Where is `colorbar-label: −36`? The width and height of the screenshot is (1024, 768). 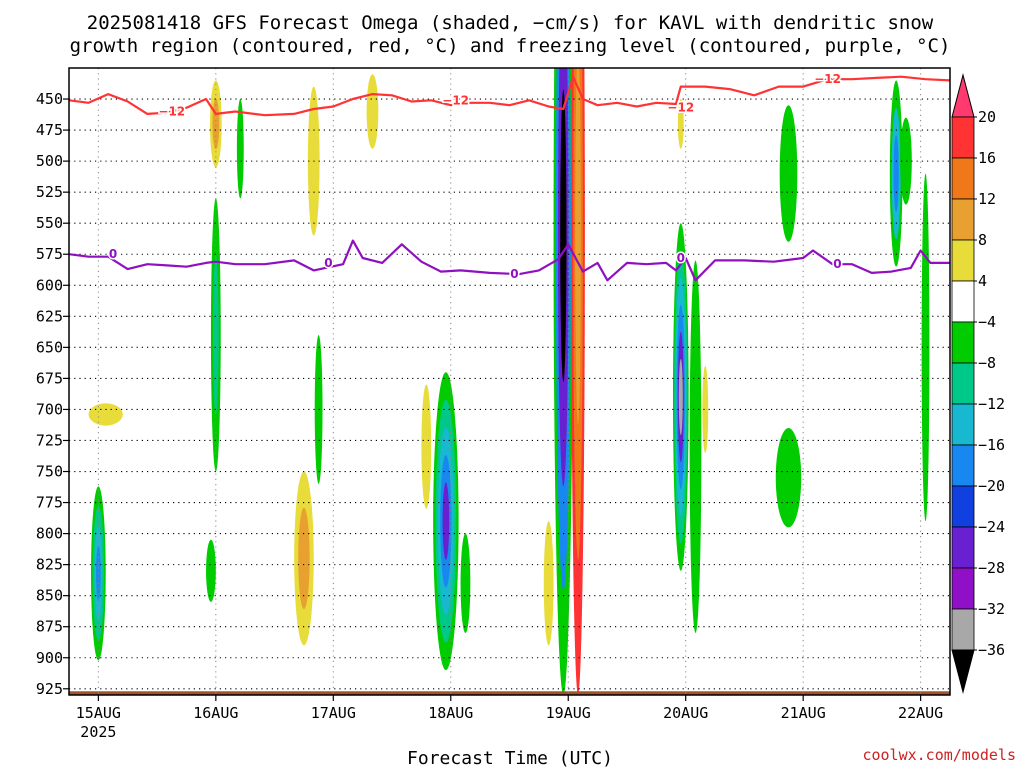 colorbar-label: −36 is located at coordinates (991, 650).